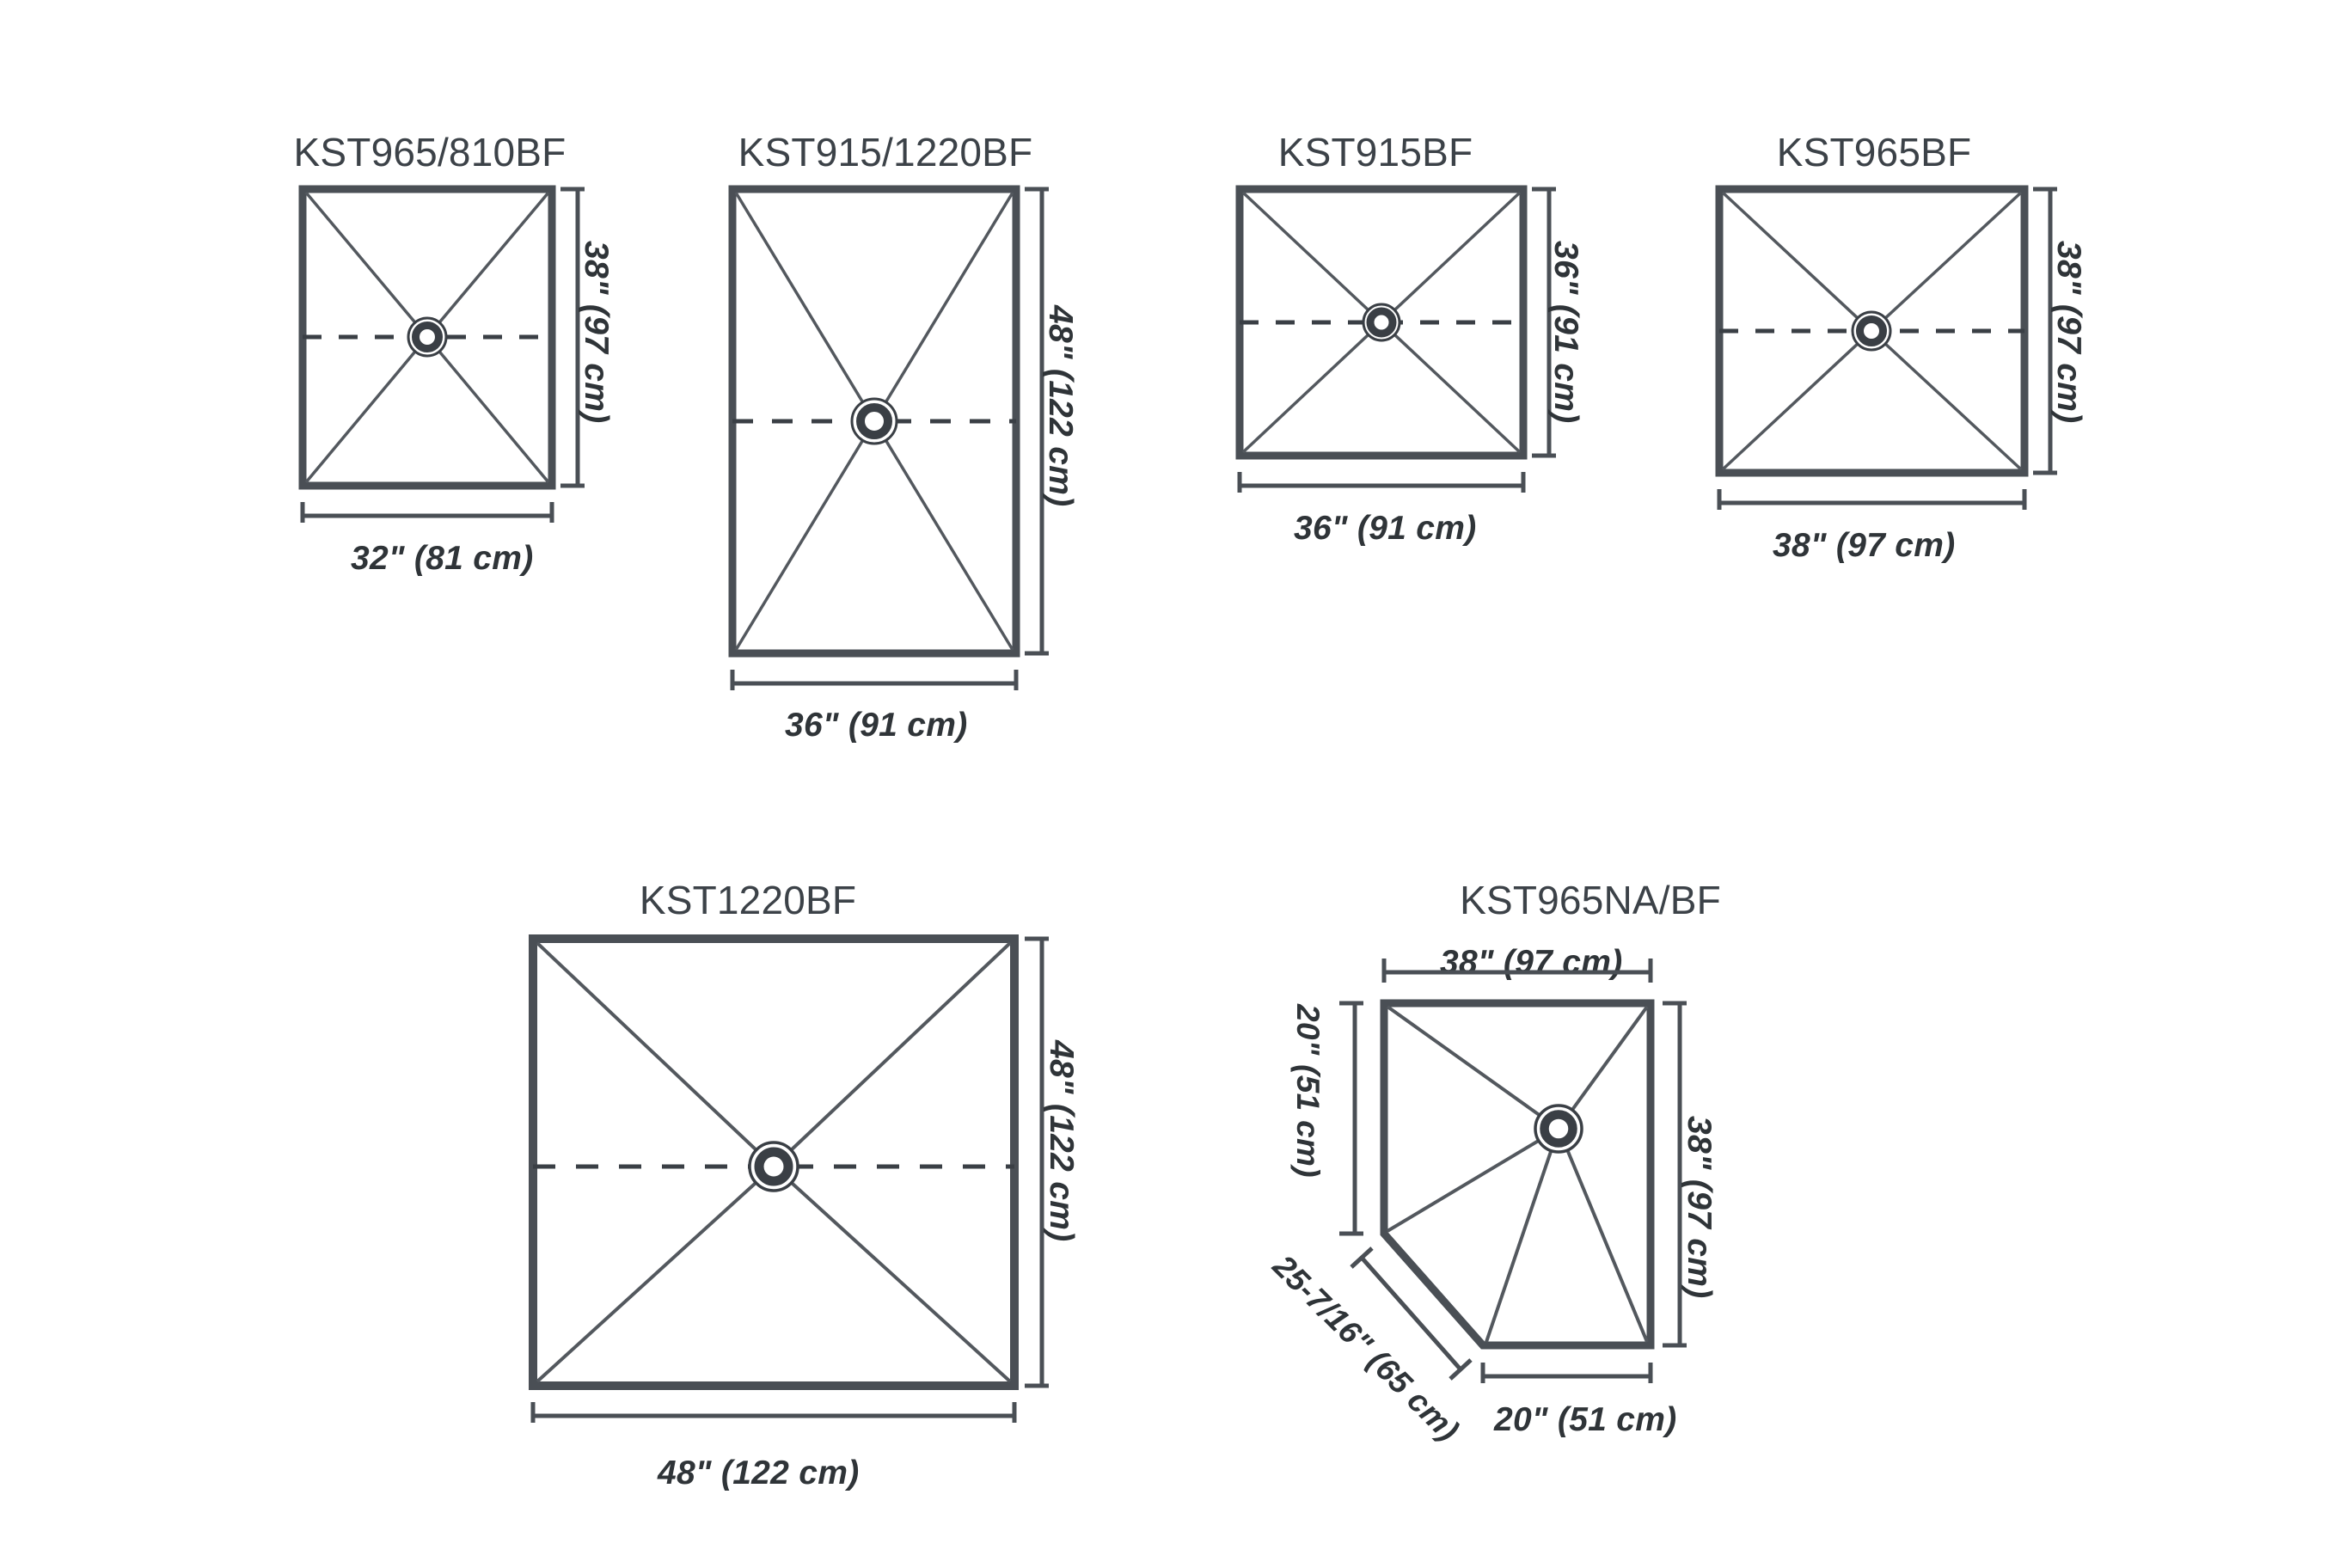 The height and width of the screenshot is (1568, 2352). What do you see at coordinates (1375, 152) in the screenshot?
I see `diagram-title: KST915BF` at bounding box center [1375, 152].